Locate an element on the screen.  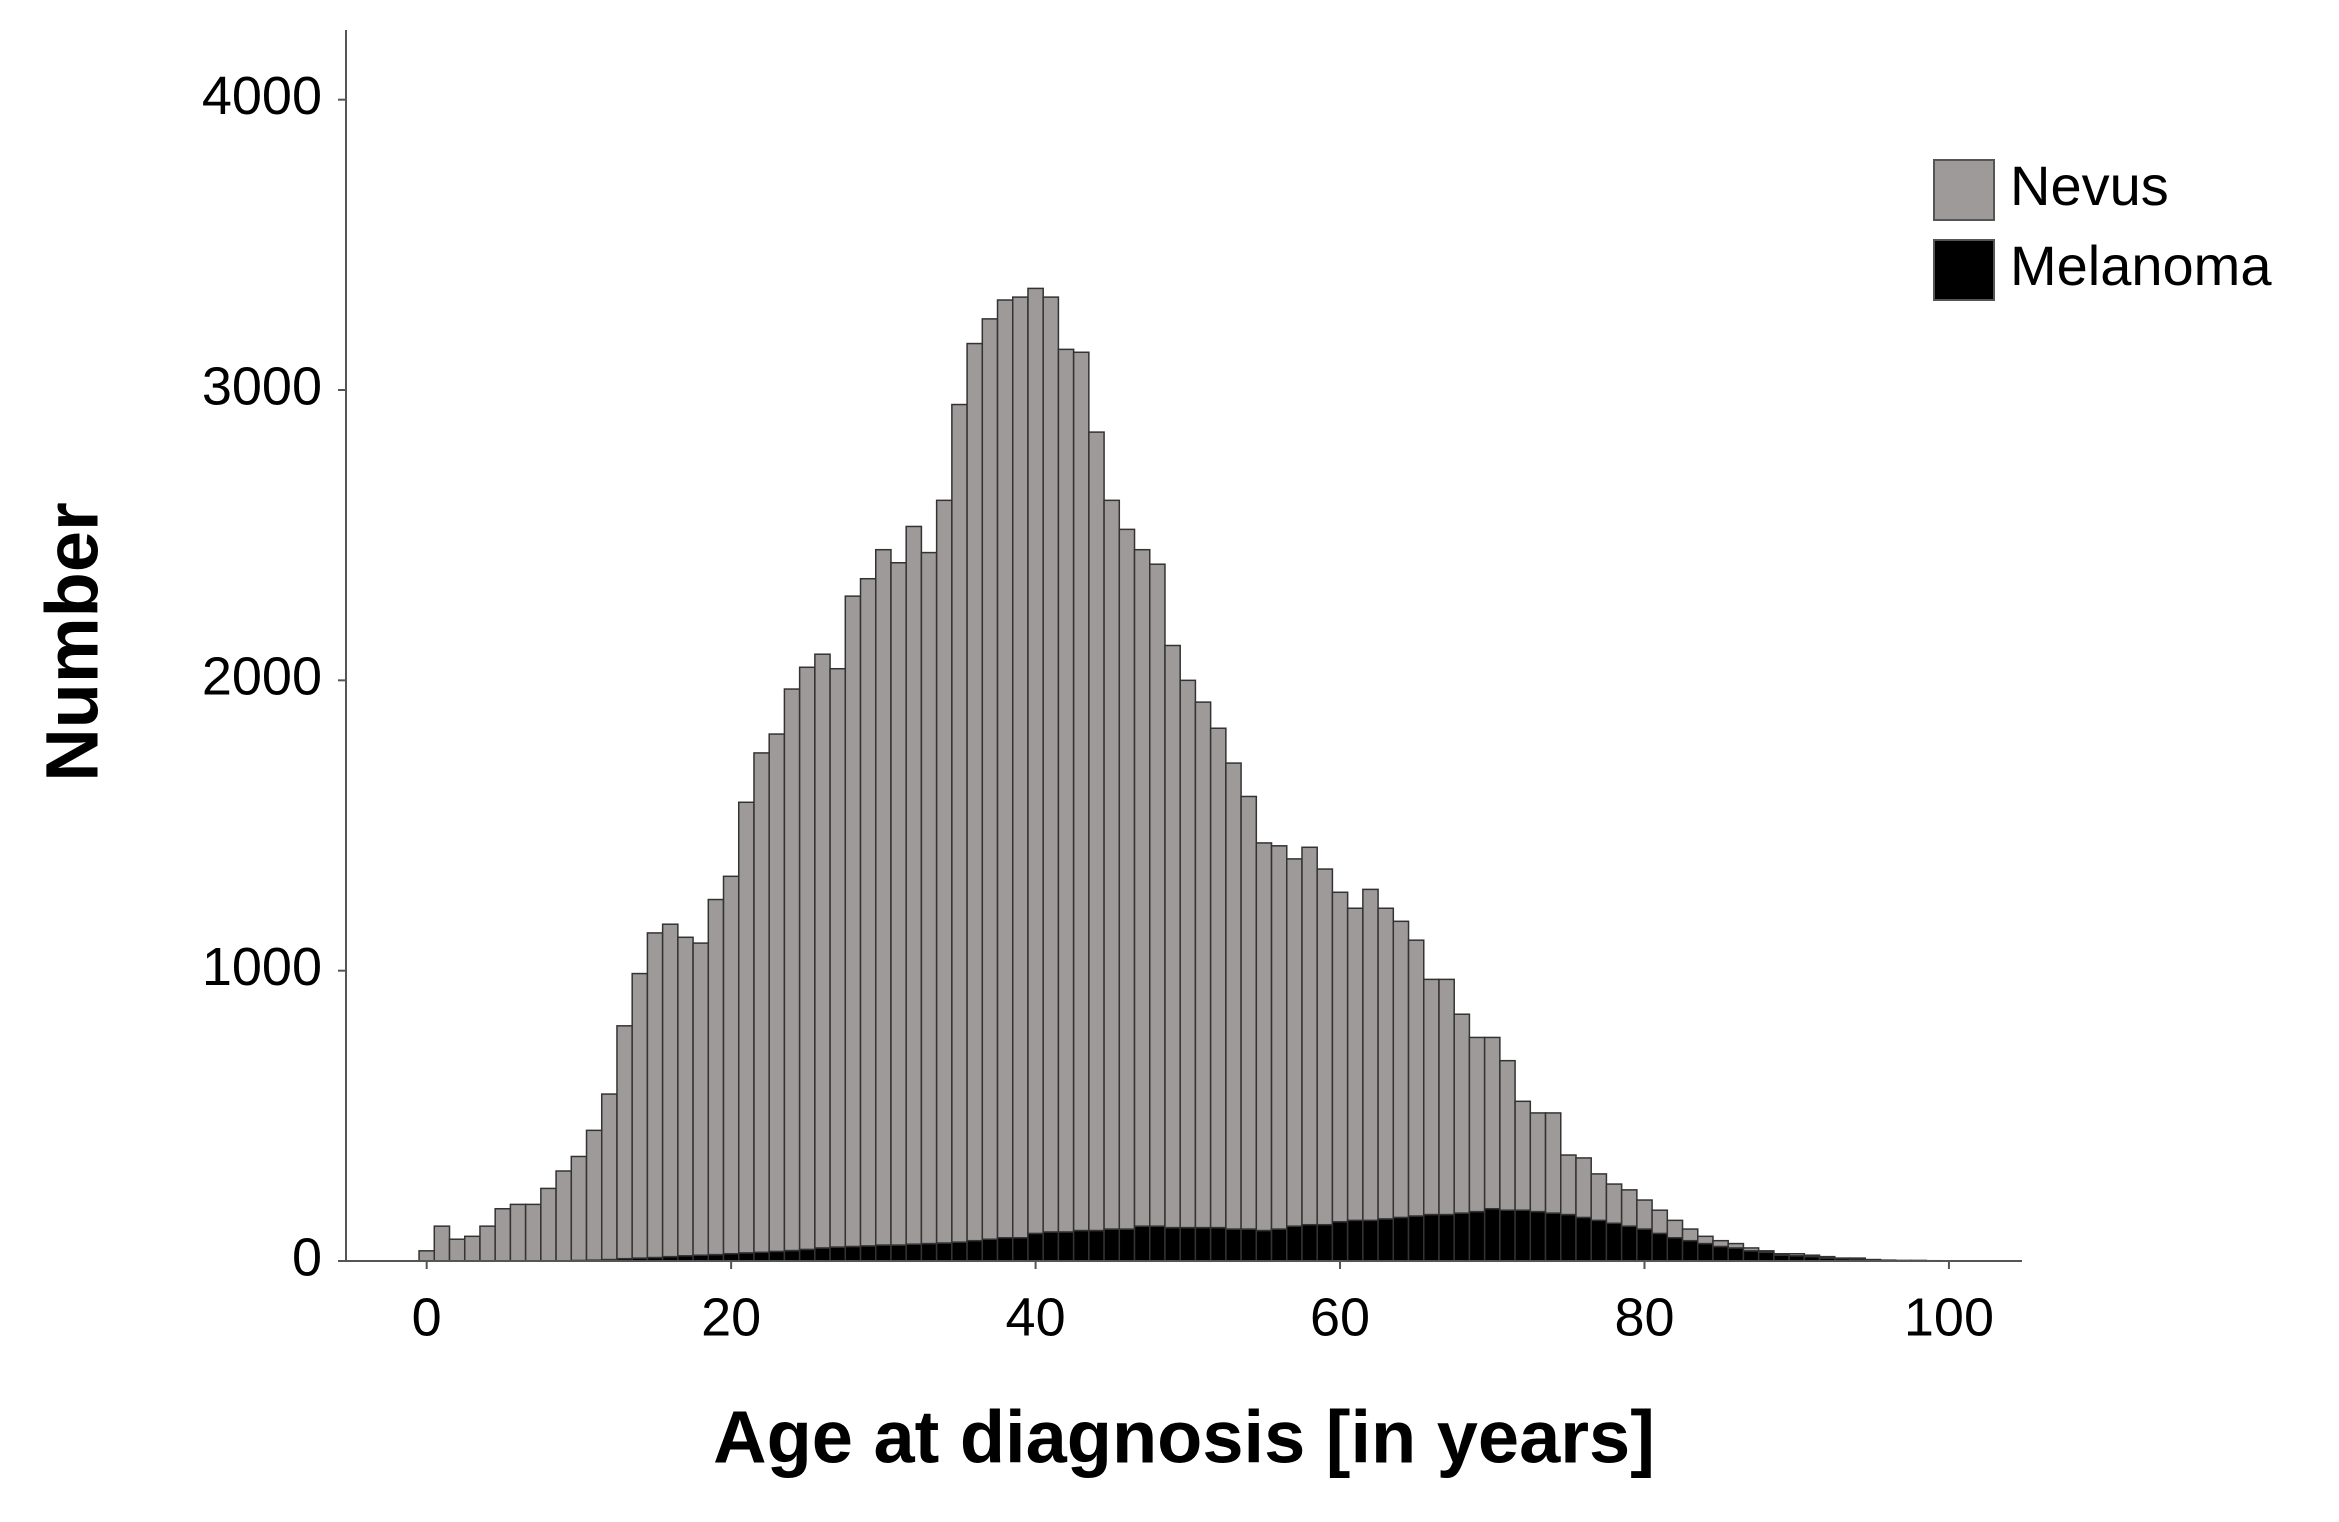
y-axis-title: Number is located at coordinates (72, 642).